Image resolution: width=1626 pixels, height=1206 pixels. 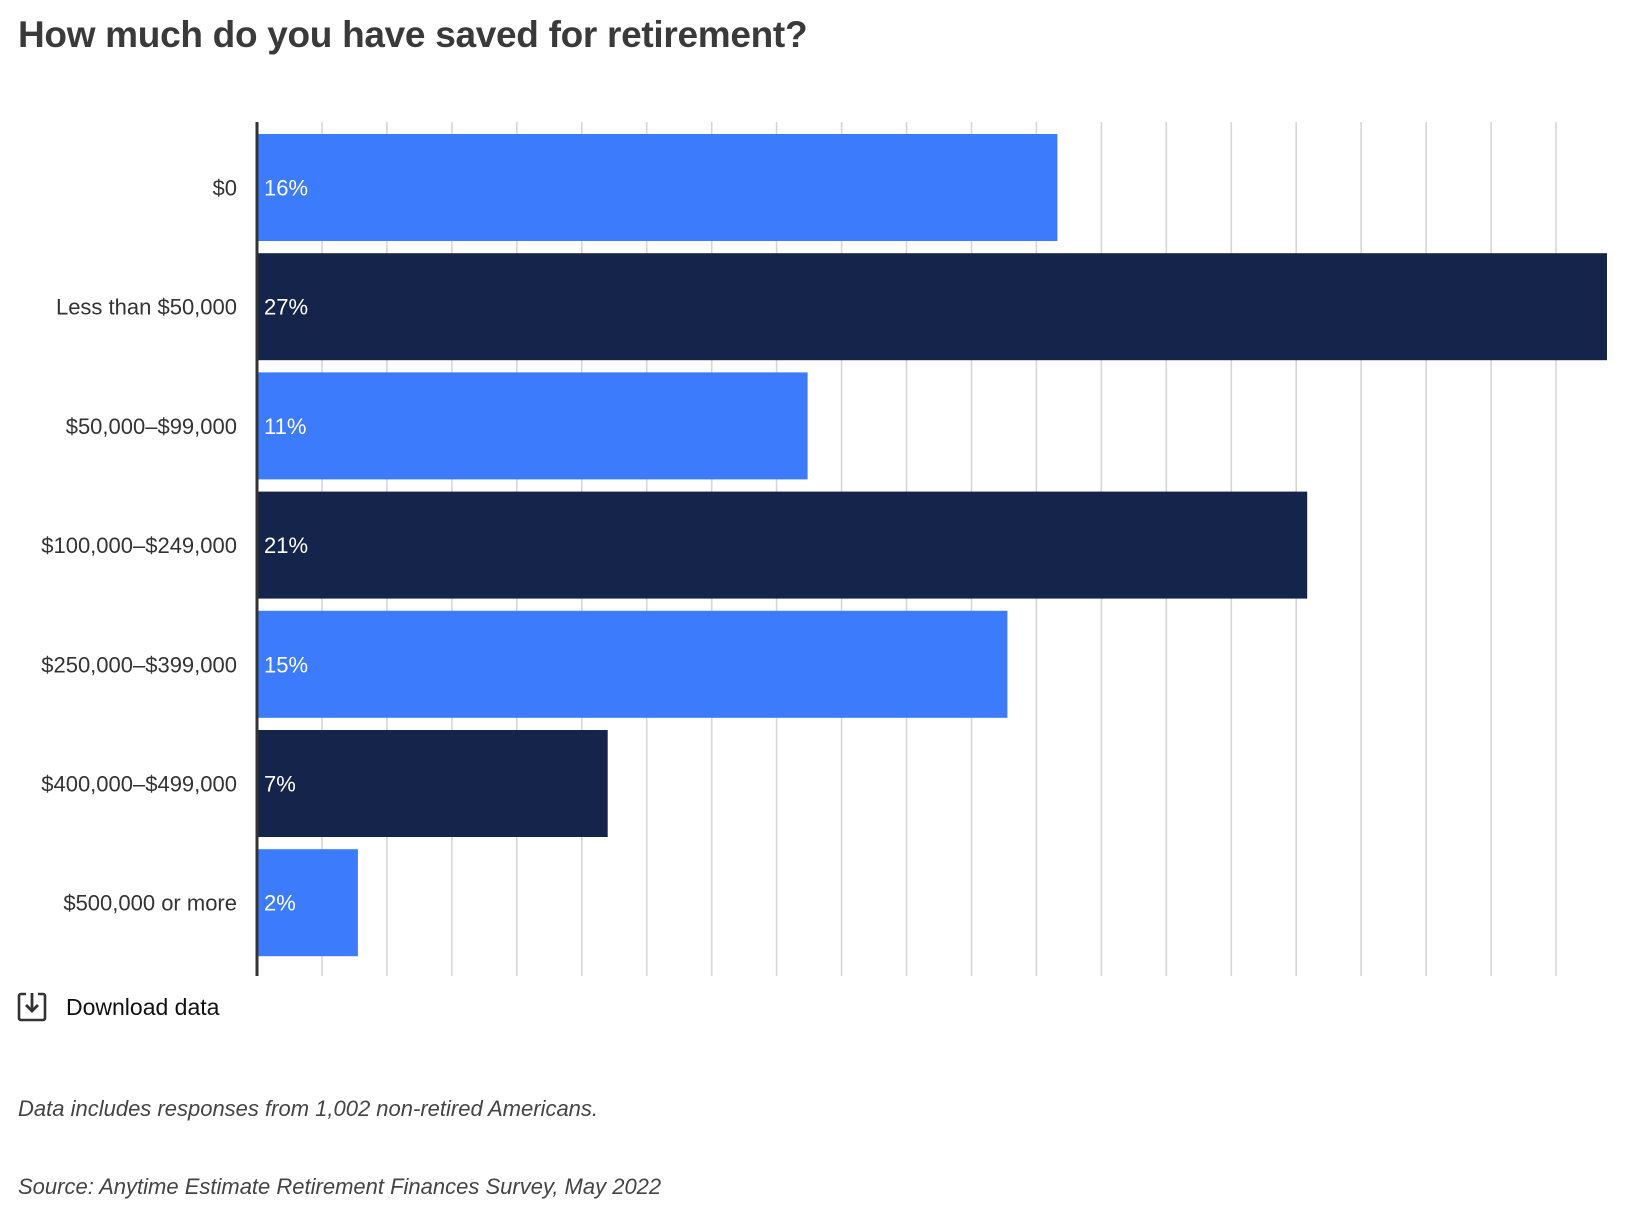 What do you see at coordinates (143, 1006) in the screenshot?
I see `download-data-label: Download data` at bounding box center [143, 1006].